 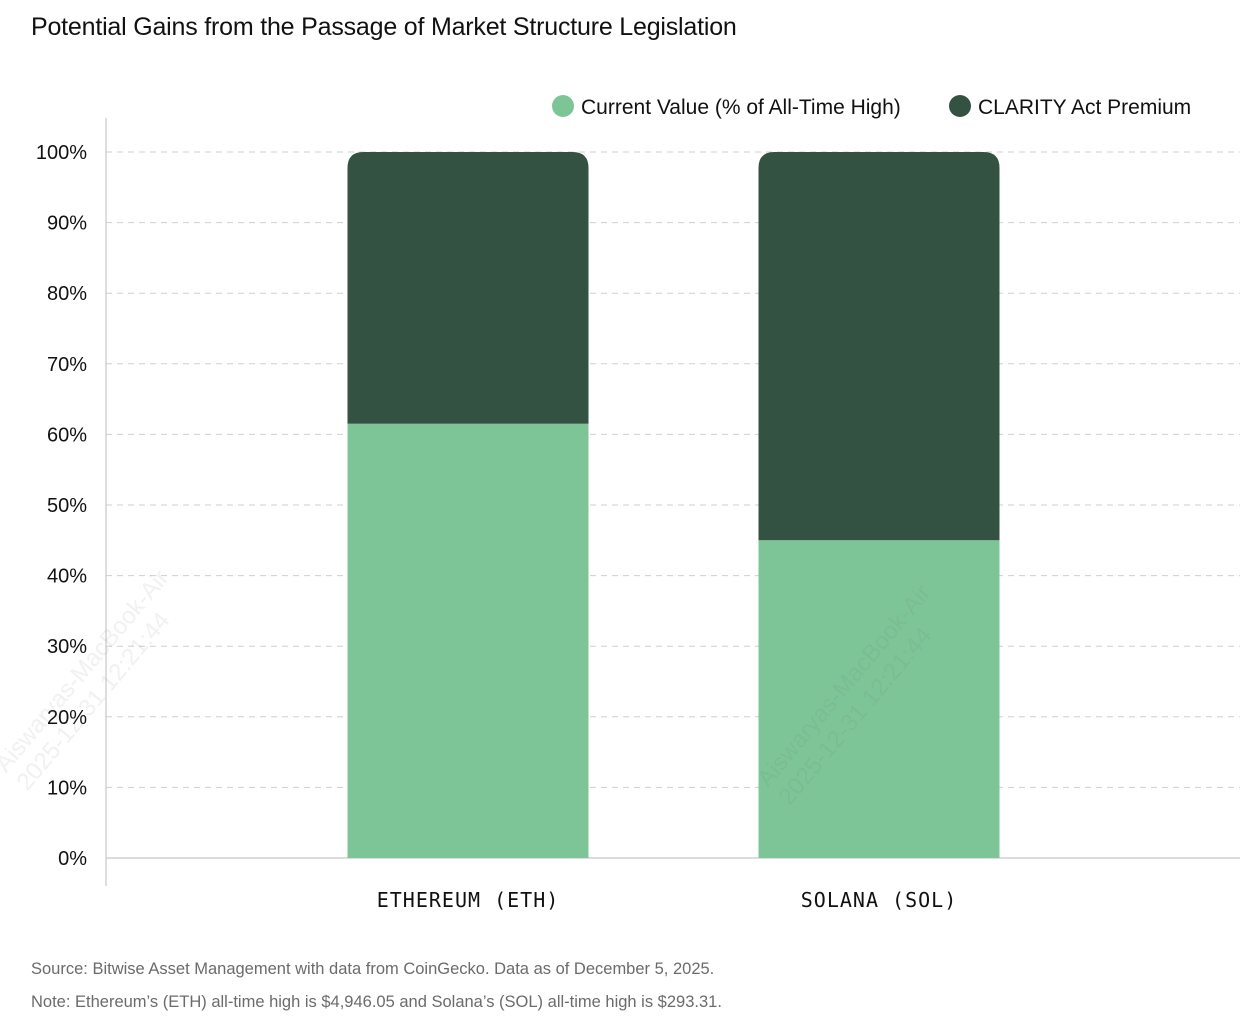 I want to click on y-tick-label-80: 80%, so click(x=67, y=294).